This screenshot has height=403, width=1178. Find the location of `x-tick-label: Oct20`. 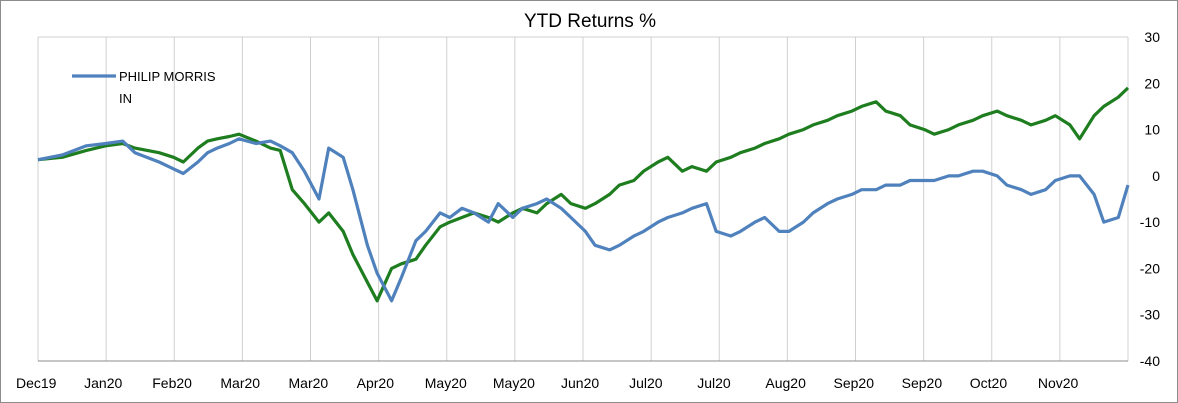

x-tick-label: Oct20 is located at coordinates (989, 383).